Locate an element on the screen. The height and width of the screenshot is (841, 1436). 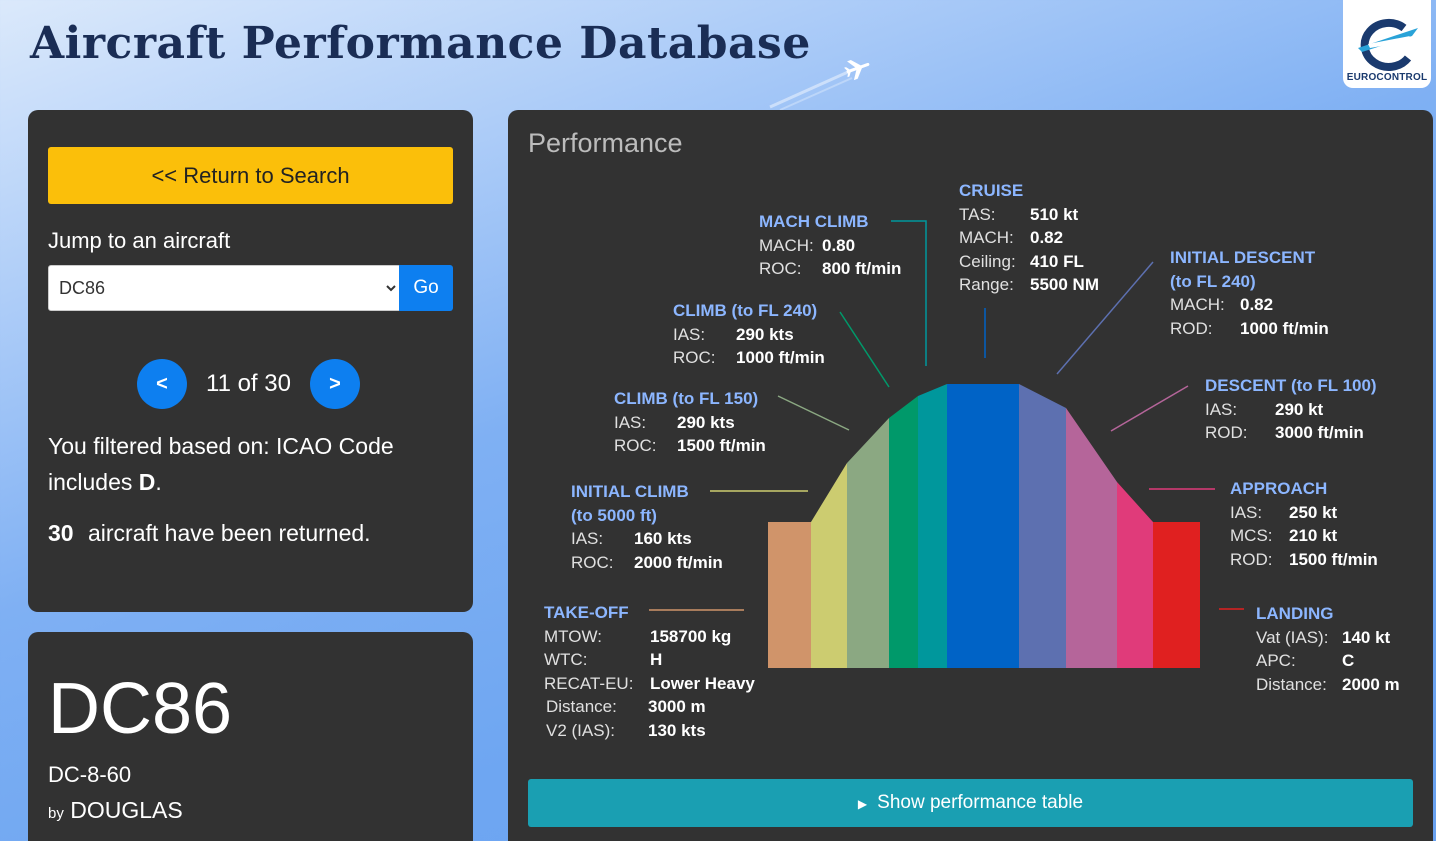
phase-subtitle: (to 5000 ft) is located at coordinates (614, 515).